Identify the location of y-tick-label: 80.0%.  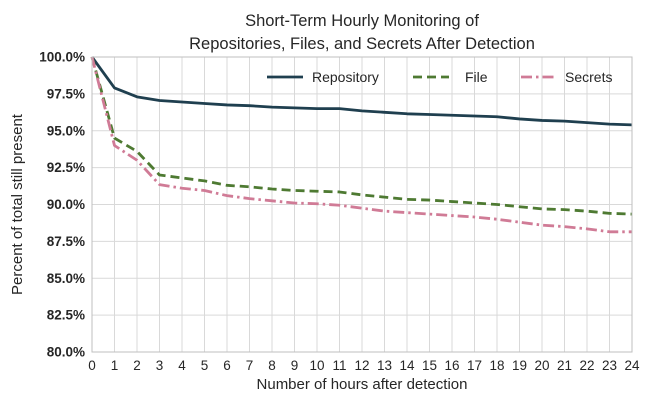
(66, 352).